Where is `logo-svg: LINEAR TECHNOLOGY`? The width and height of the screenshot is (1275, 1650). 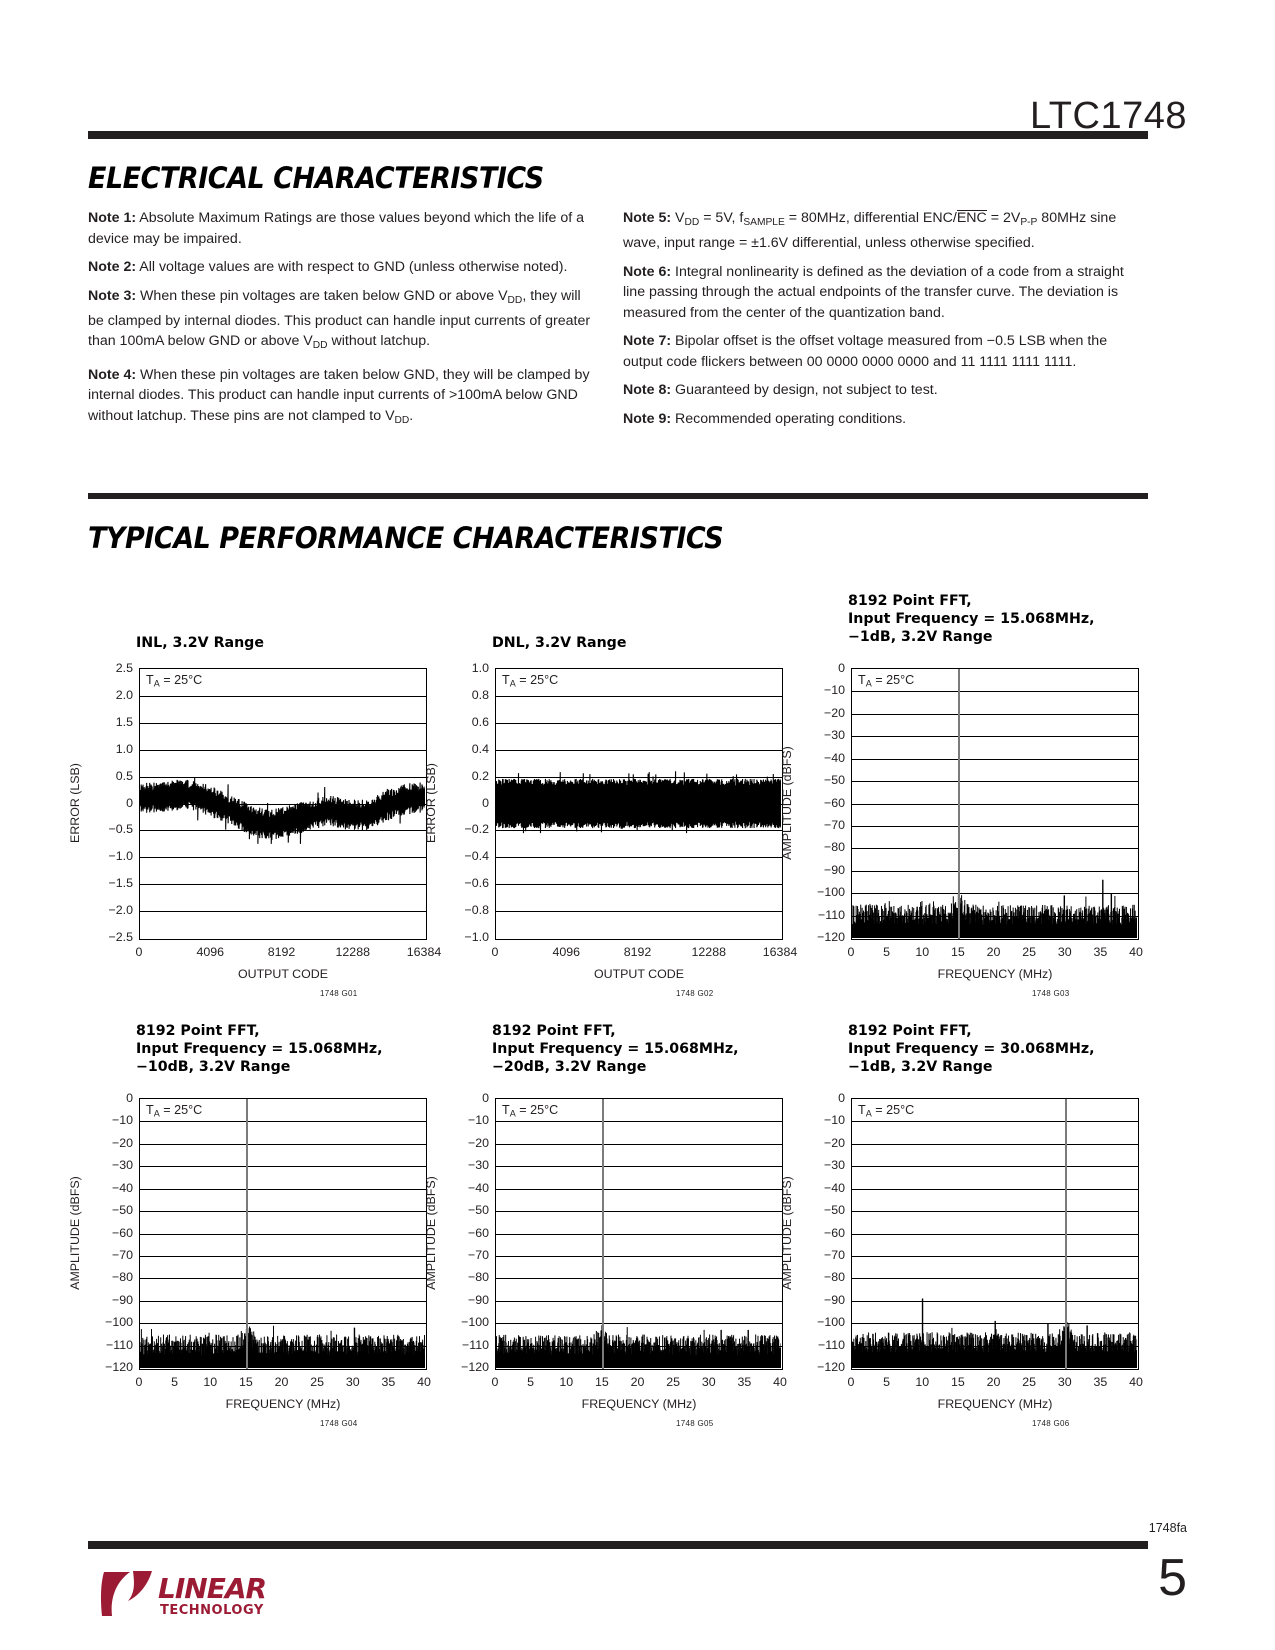 logo-svg: LINEAR TECHNOLOGY is located at coordinates (183, 1594).